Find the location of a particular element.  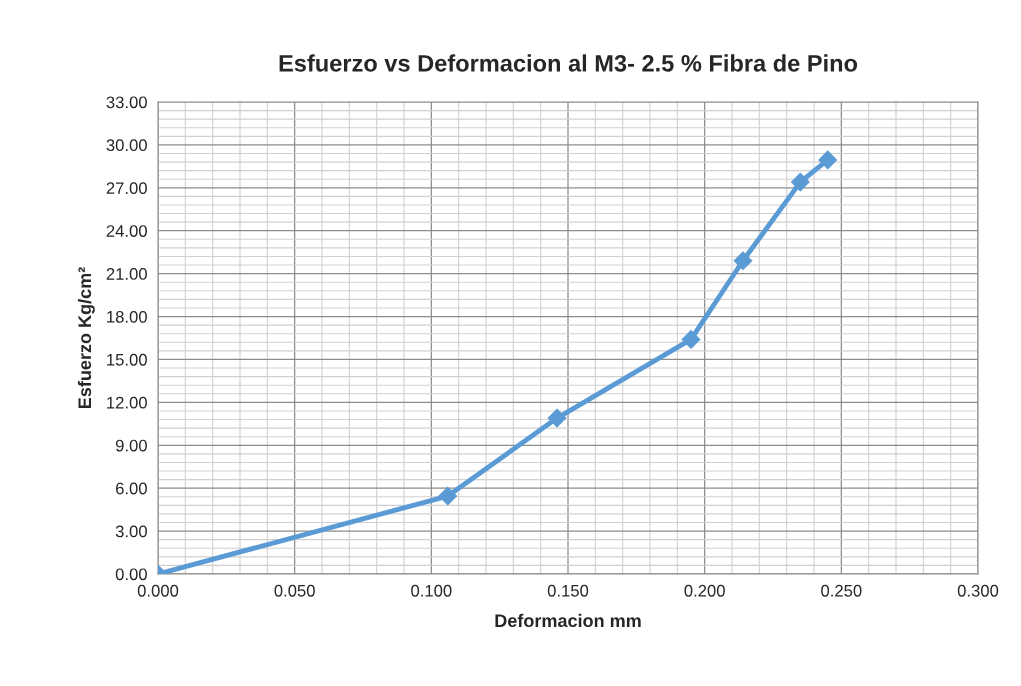

x-tick-label: 0.200 is located at coordinates (704, 590).